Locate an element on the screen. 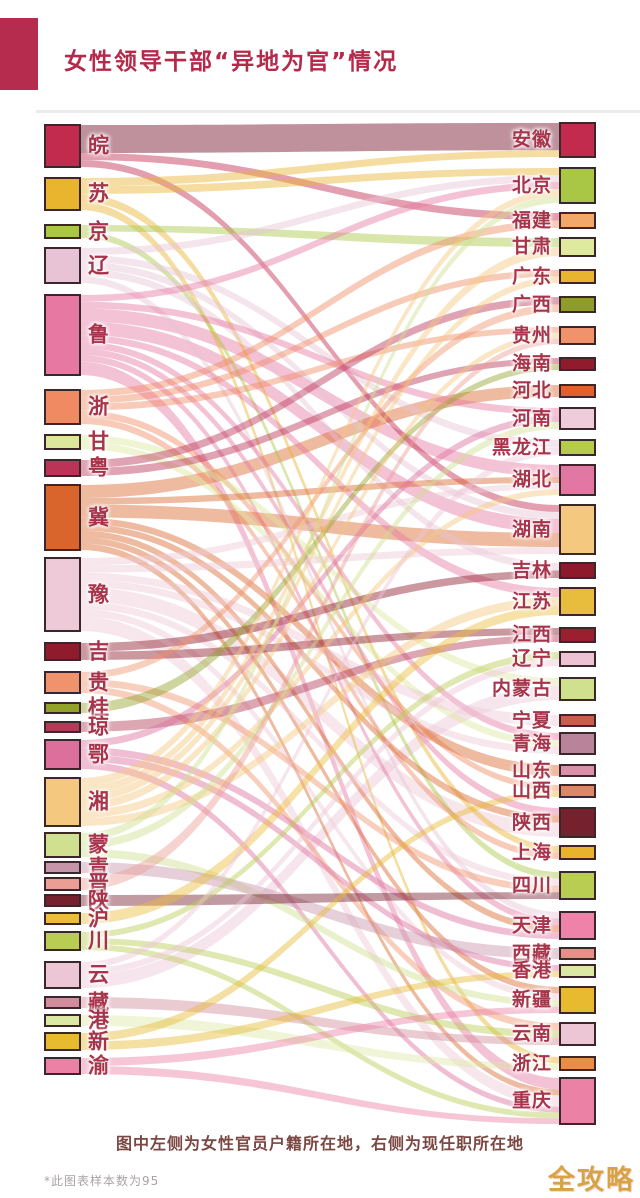 This screenshot has height=1198, width=640. flow-陕-四川 is located at coordinates (320, 899).